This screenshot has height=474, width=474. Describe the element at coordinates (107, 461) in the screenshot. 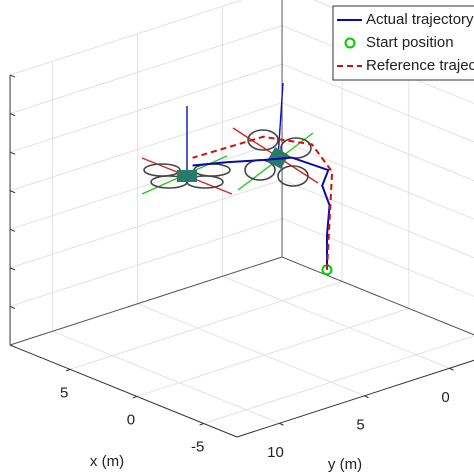

I see `x-axis-label: x (m)` at that location.